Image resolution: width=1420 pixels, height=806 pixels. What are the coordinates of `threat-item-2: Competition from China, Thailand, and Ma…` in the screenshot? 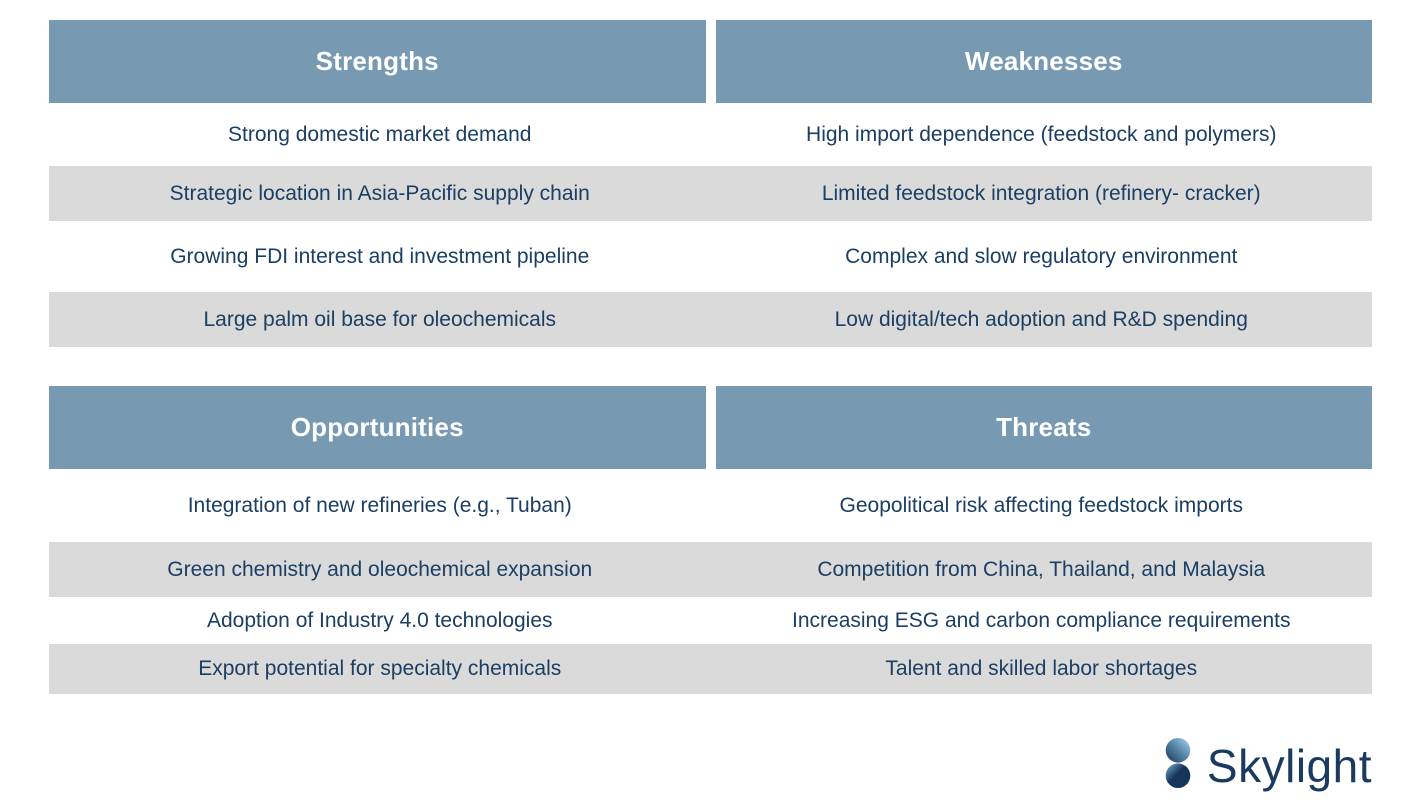 It's located at (1041, 569).